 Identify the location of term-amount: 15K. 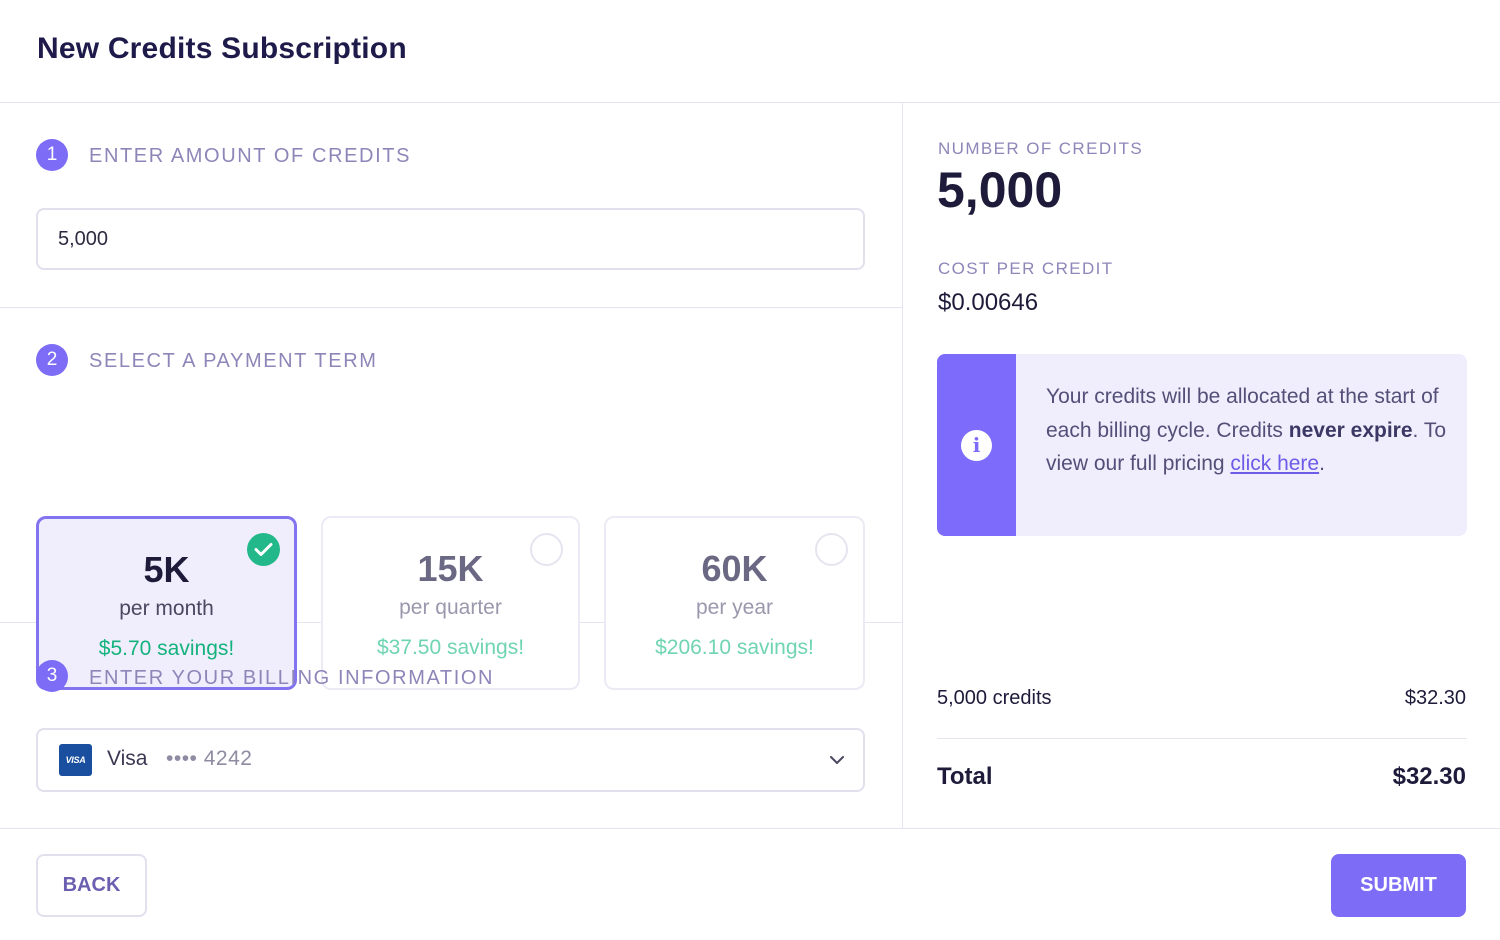
(450, 568).